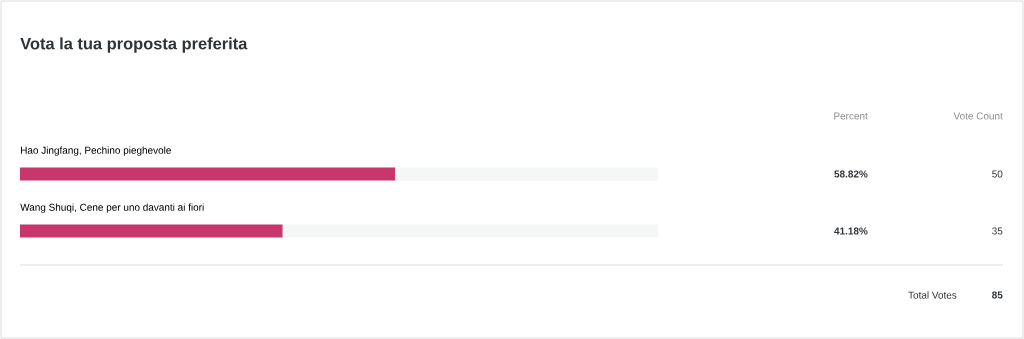 This screenshot has width=1024, height=339. What do you see at coordinates (851, 116) in the screenshot?
I see `text: Percent` at bounding box center [851, 116].